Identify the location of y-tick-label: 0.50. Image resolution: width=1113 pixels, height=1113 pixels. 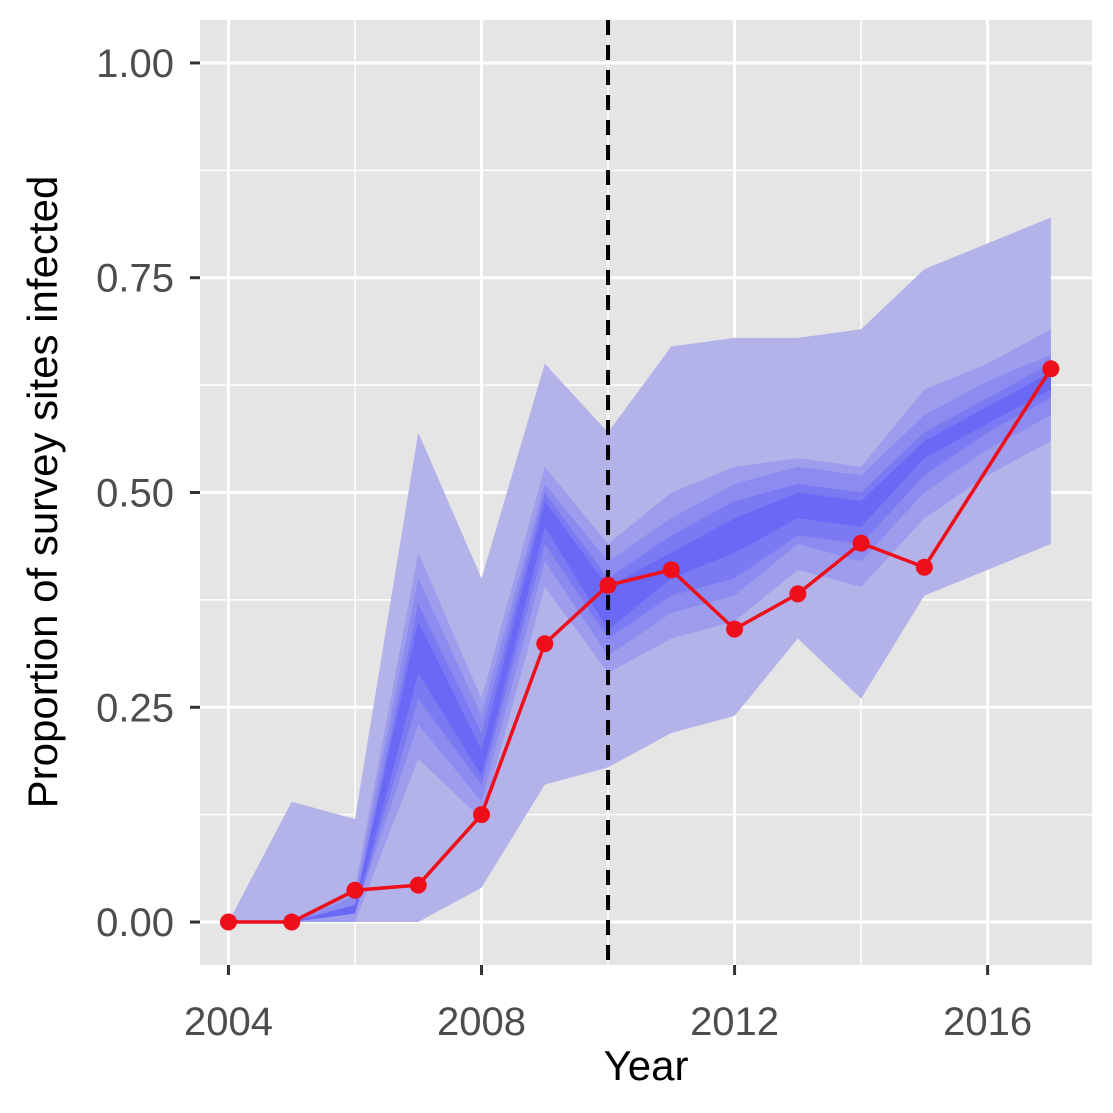
(135, 494).